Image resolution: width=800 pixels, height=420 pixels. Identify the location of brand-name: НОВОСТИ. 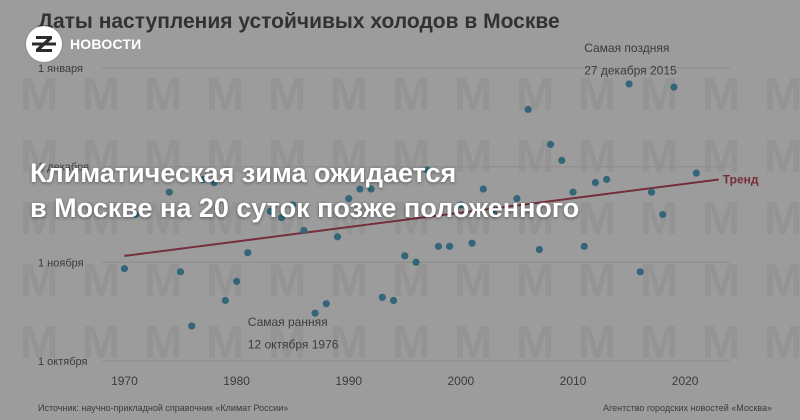
(106, 44).